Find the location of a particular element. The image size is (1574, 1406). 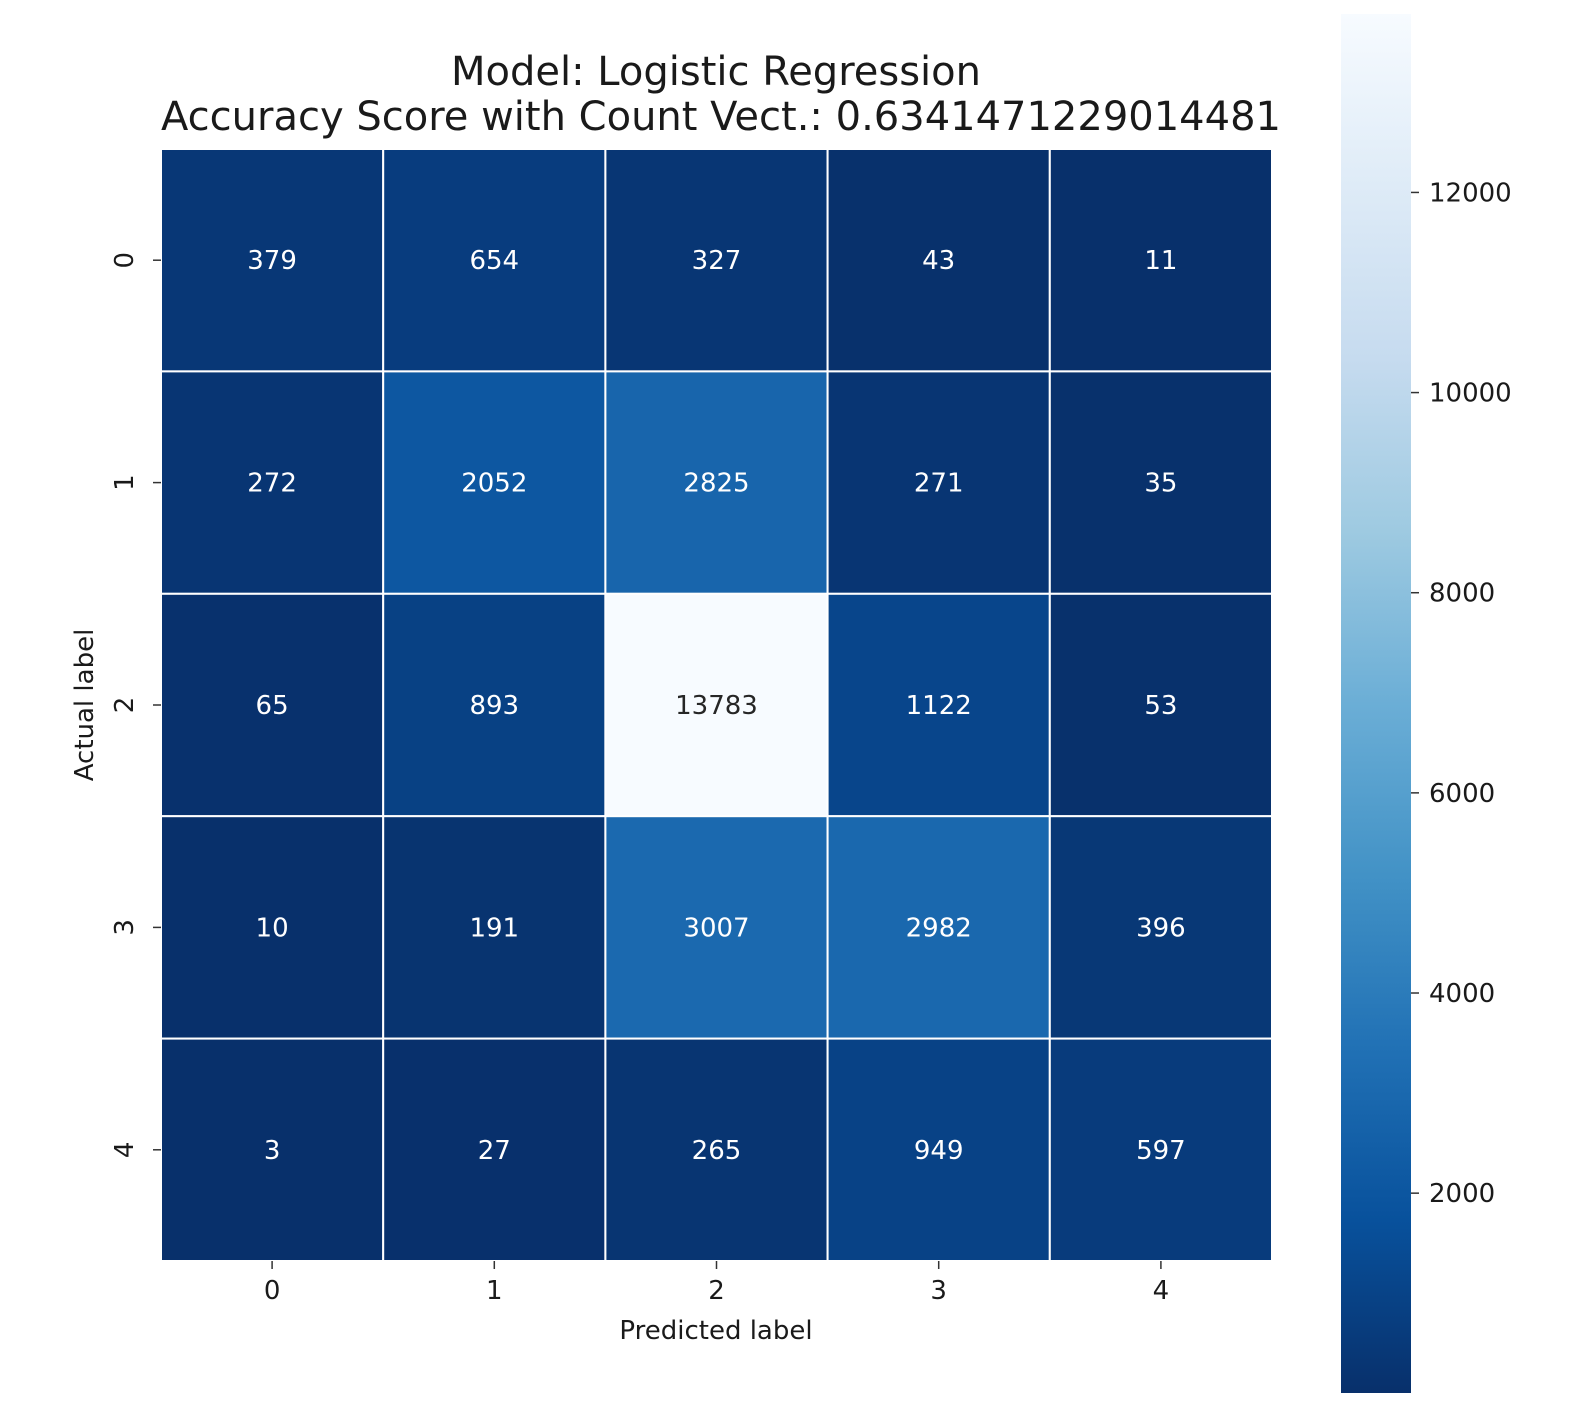

heatmap-cell-r1-c0 is located at coordinates (272, 482).